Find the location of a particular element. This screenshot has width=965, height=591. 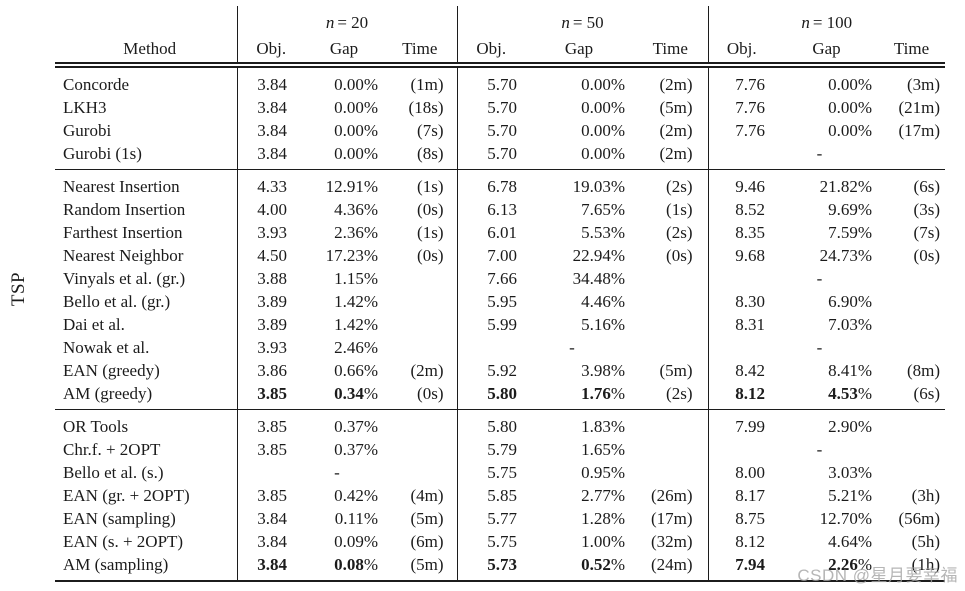

value-cell: 0.37% is located at coordinates (356, 426).